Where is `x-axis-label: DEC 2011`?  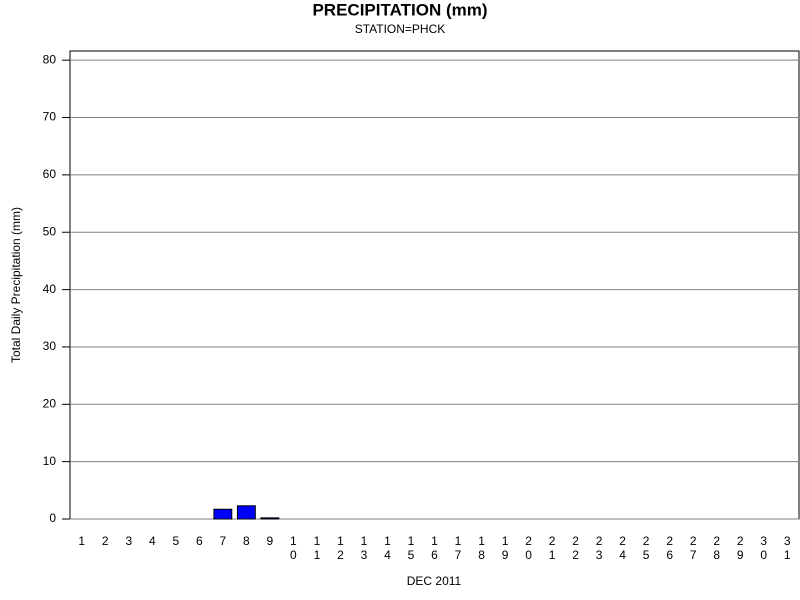 x-axis-label: DEC 2011 is located at coordinates (434, 581).